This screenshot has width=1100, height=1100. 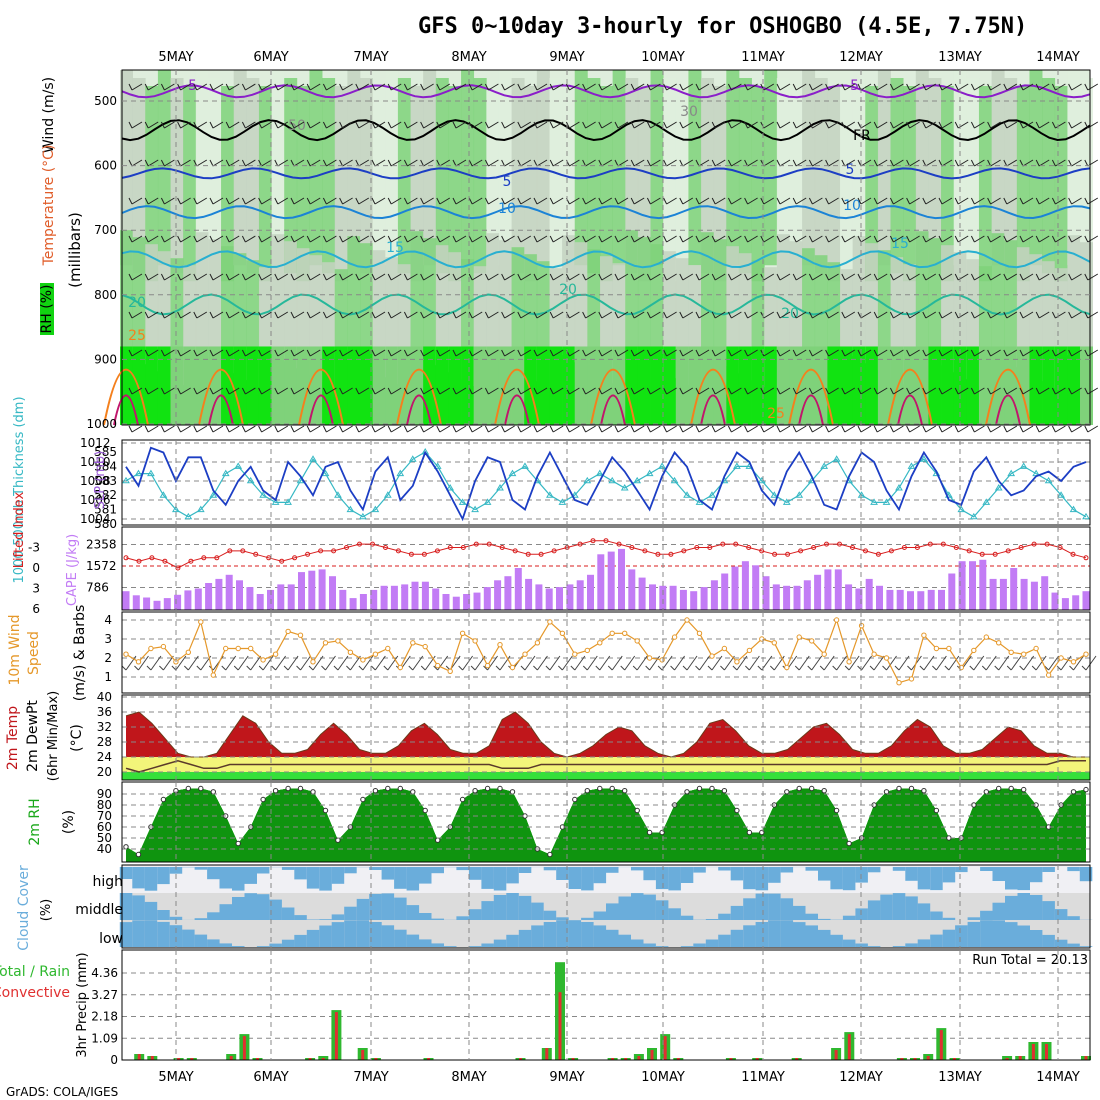 What do you see at coordinates (960, 1077) in the screenshot?
I see `day-label-bottom: 13MAY` at bounding box center [960, 1077].